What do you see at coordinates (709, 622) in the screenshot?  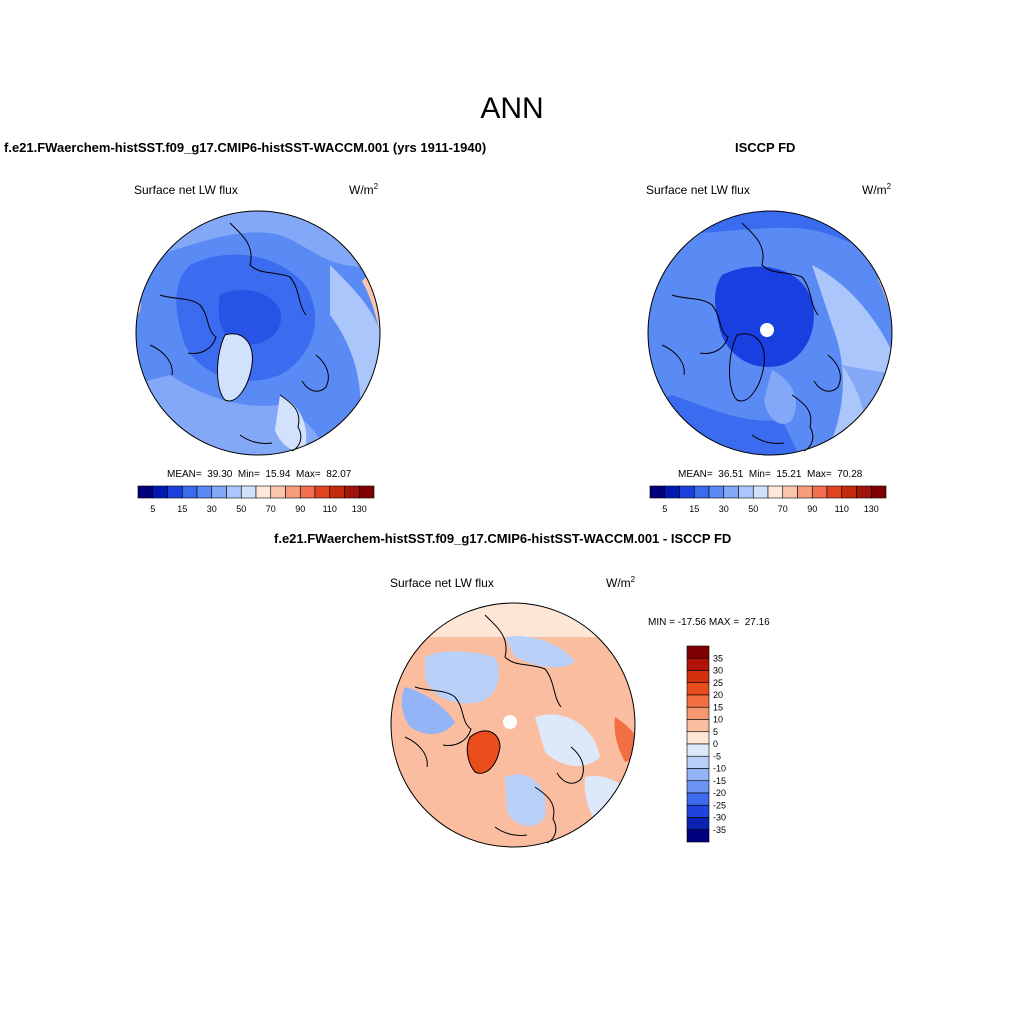 I see `diff-stats: MIN = -17.56 MAX = 27.16` at bounding box center [709, 622].